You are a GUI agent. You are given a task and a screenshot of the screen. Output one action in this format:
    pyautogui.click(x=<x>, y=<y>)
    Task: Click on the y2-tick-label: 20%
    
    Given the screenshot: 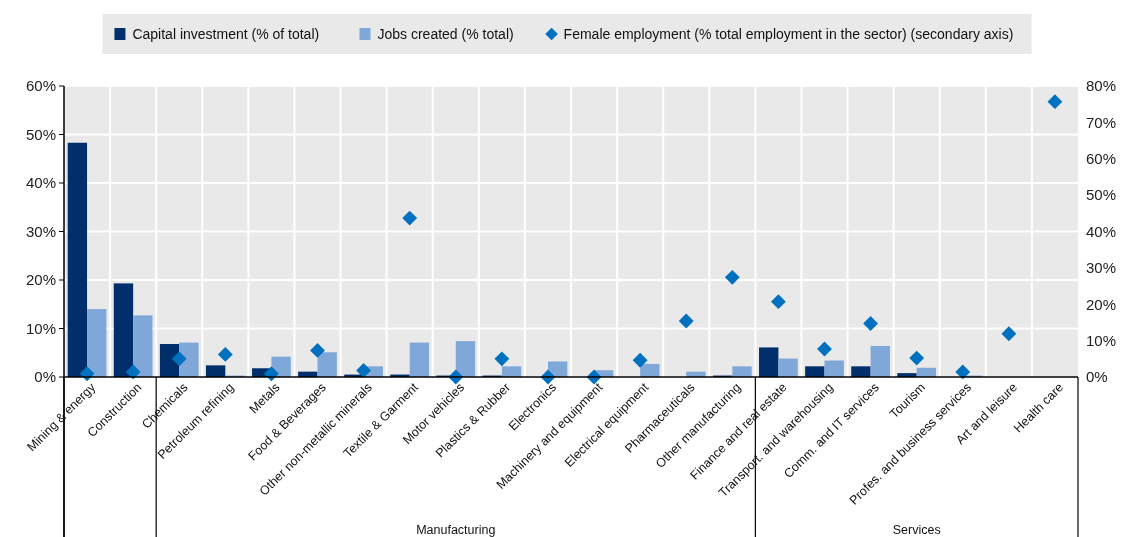 What is the action you would take?
    pyautogui.click(x=1101, y=304)
    